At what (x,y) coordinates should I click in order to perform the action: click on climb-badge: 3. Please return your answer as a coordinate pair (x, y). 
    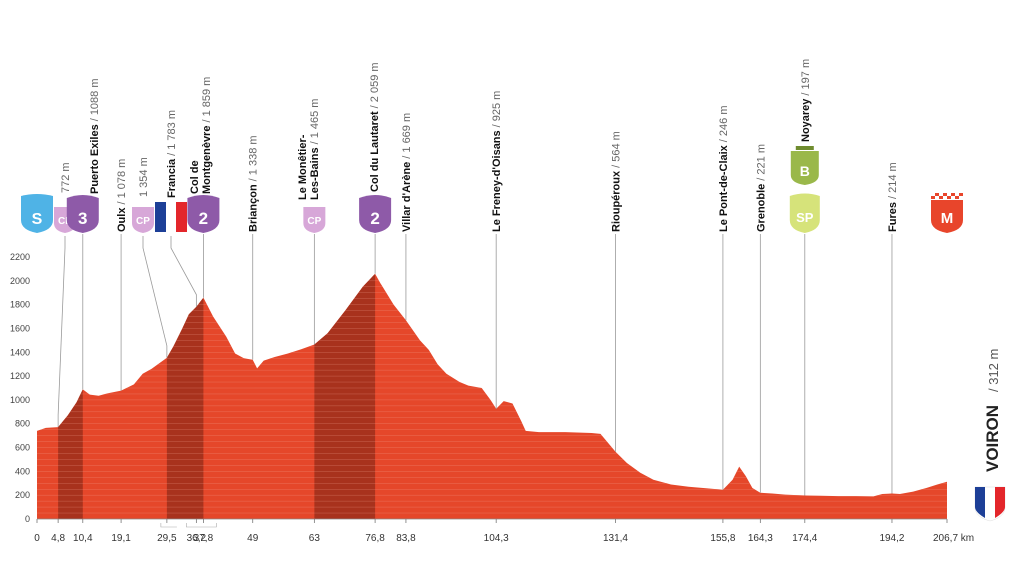
    Looking at the image, I should click on (82, 214).